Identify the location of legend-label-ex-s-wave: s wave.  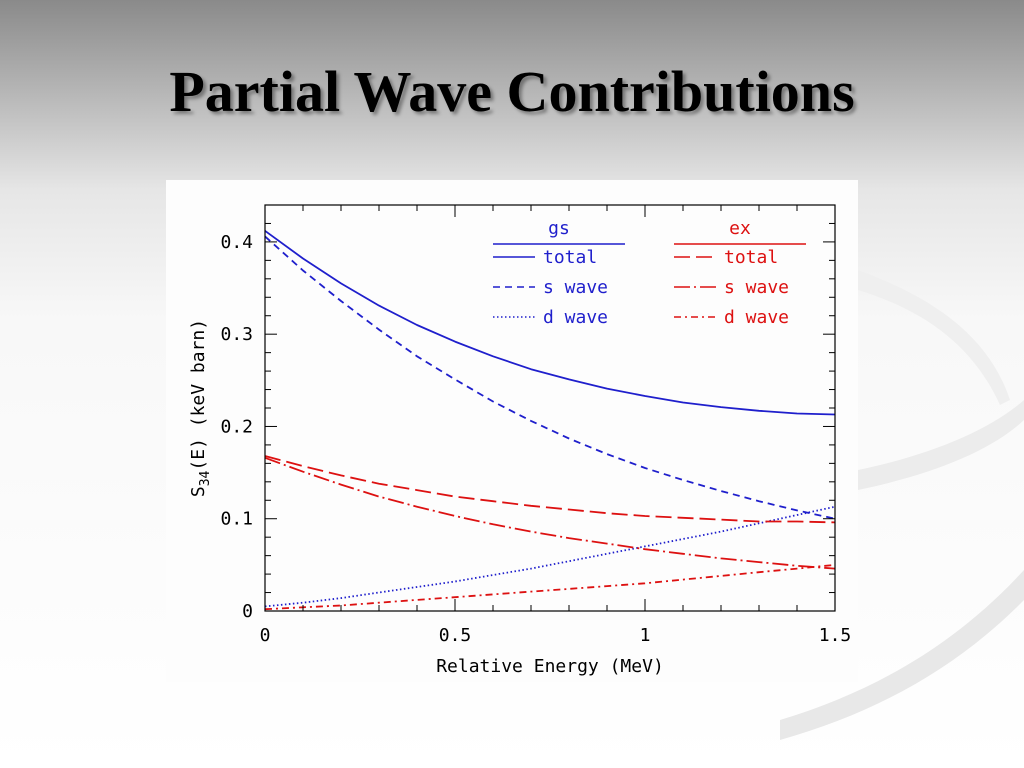
(756, 287).